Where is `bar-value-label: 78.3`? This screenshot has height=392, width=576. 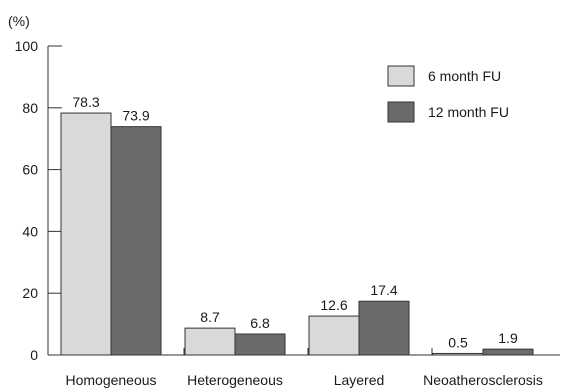
bar-value-label: 78.3 is located at coordinates (85, 102).